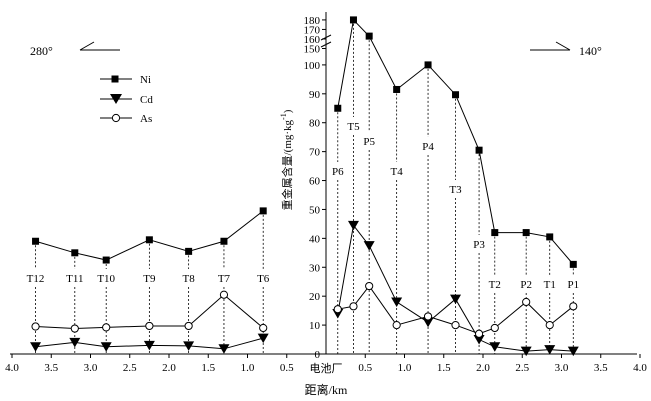 This screenshot has height=401, width=651. What do you see at coordinates (36, 279) in the screenshot?
I see `site-label: T12` at bounding box center [36, 279].